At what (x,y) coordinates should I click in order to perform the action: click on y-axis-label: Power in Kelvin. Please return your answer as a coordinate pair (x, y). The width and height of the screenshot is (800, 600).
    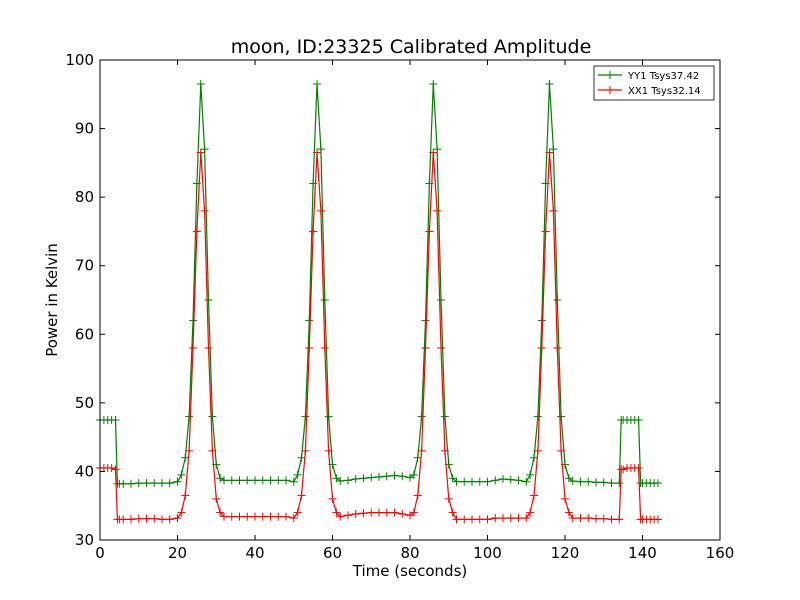
    Looking at the image, I should click on (52, 300).